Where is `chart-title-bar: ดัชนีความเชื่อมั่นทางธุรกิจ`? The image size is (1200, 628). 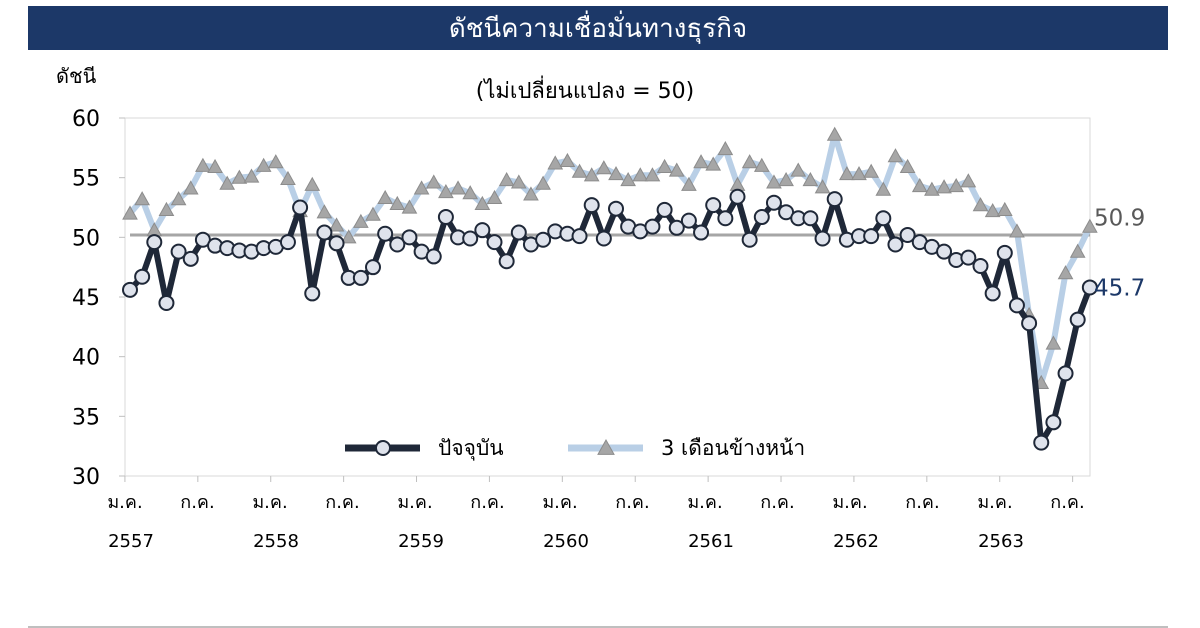 chart-title-bar: ดัชนีความเชื่อมั่นทางธุรกิจ is located at coordinates (598, 28).